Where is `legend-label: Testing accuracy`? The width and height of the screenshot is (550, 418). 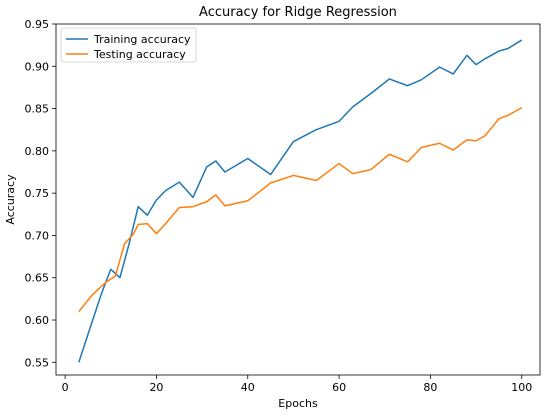 legend-label: Testing accuracy is located at coordinates (139, 54).